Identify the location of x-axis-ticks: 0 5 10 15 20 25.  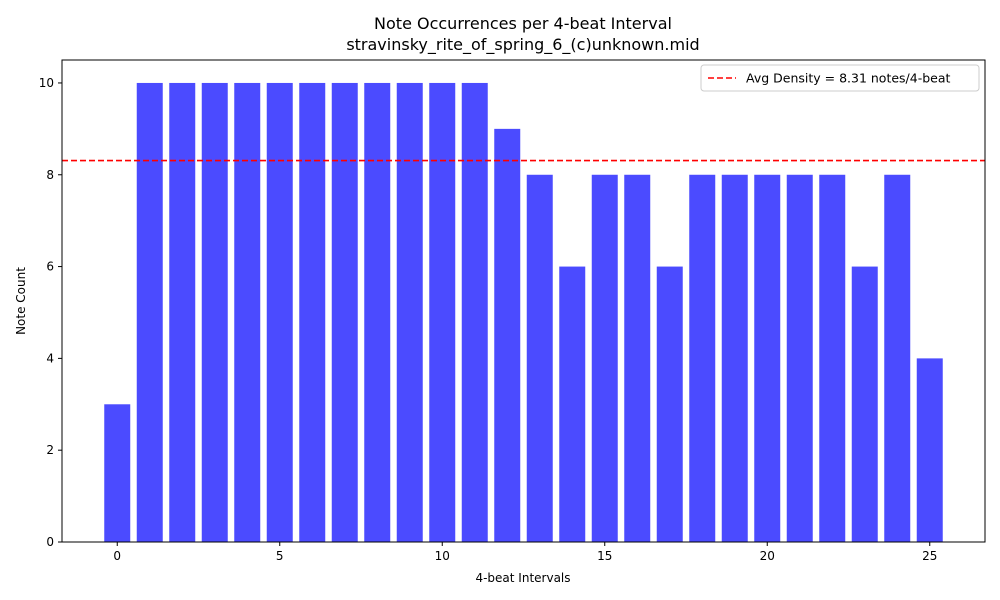
(525, 552).